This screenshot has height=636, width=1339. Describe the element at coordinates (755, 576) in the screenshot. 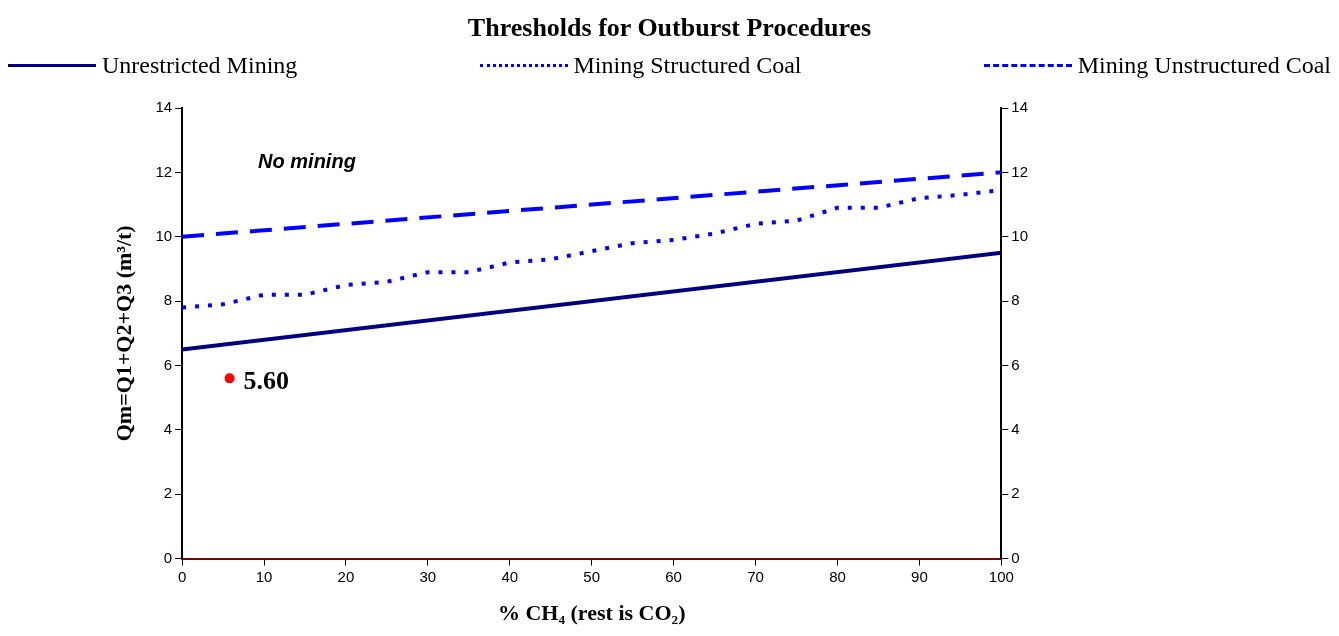

I see `x-tick-label: 70` at that location.